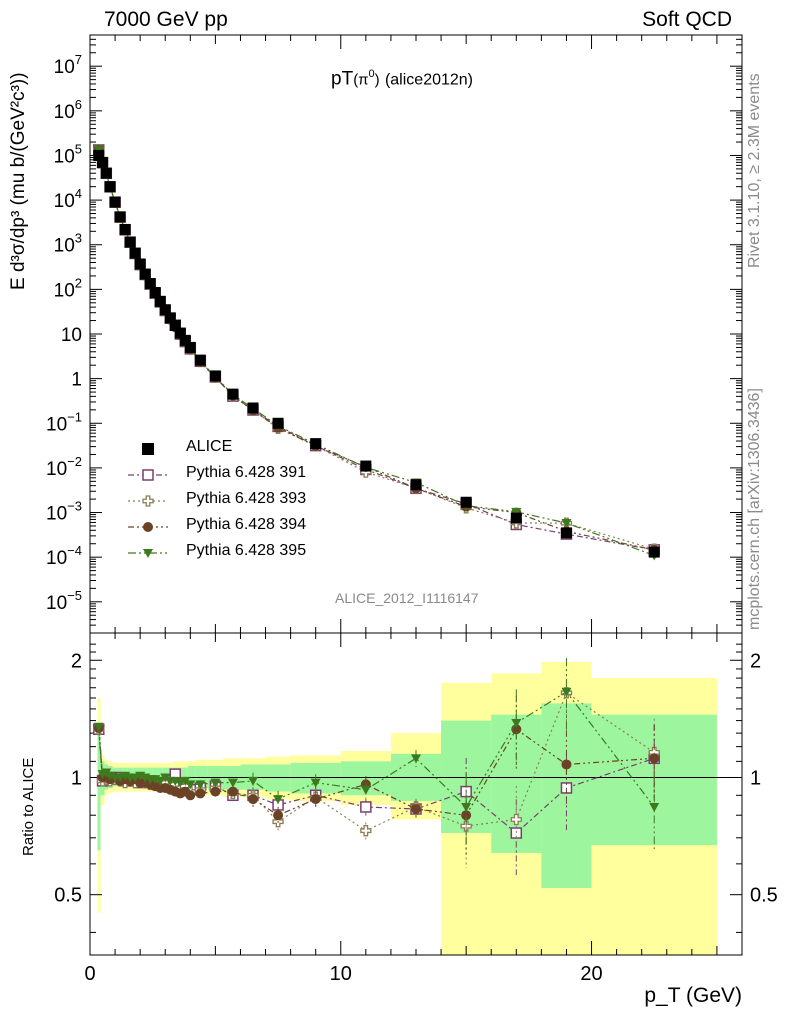  I want to click on ratio-y-tick-label-right: 1, so click(755, 778).